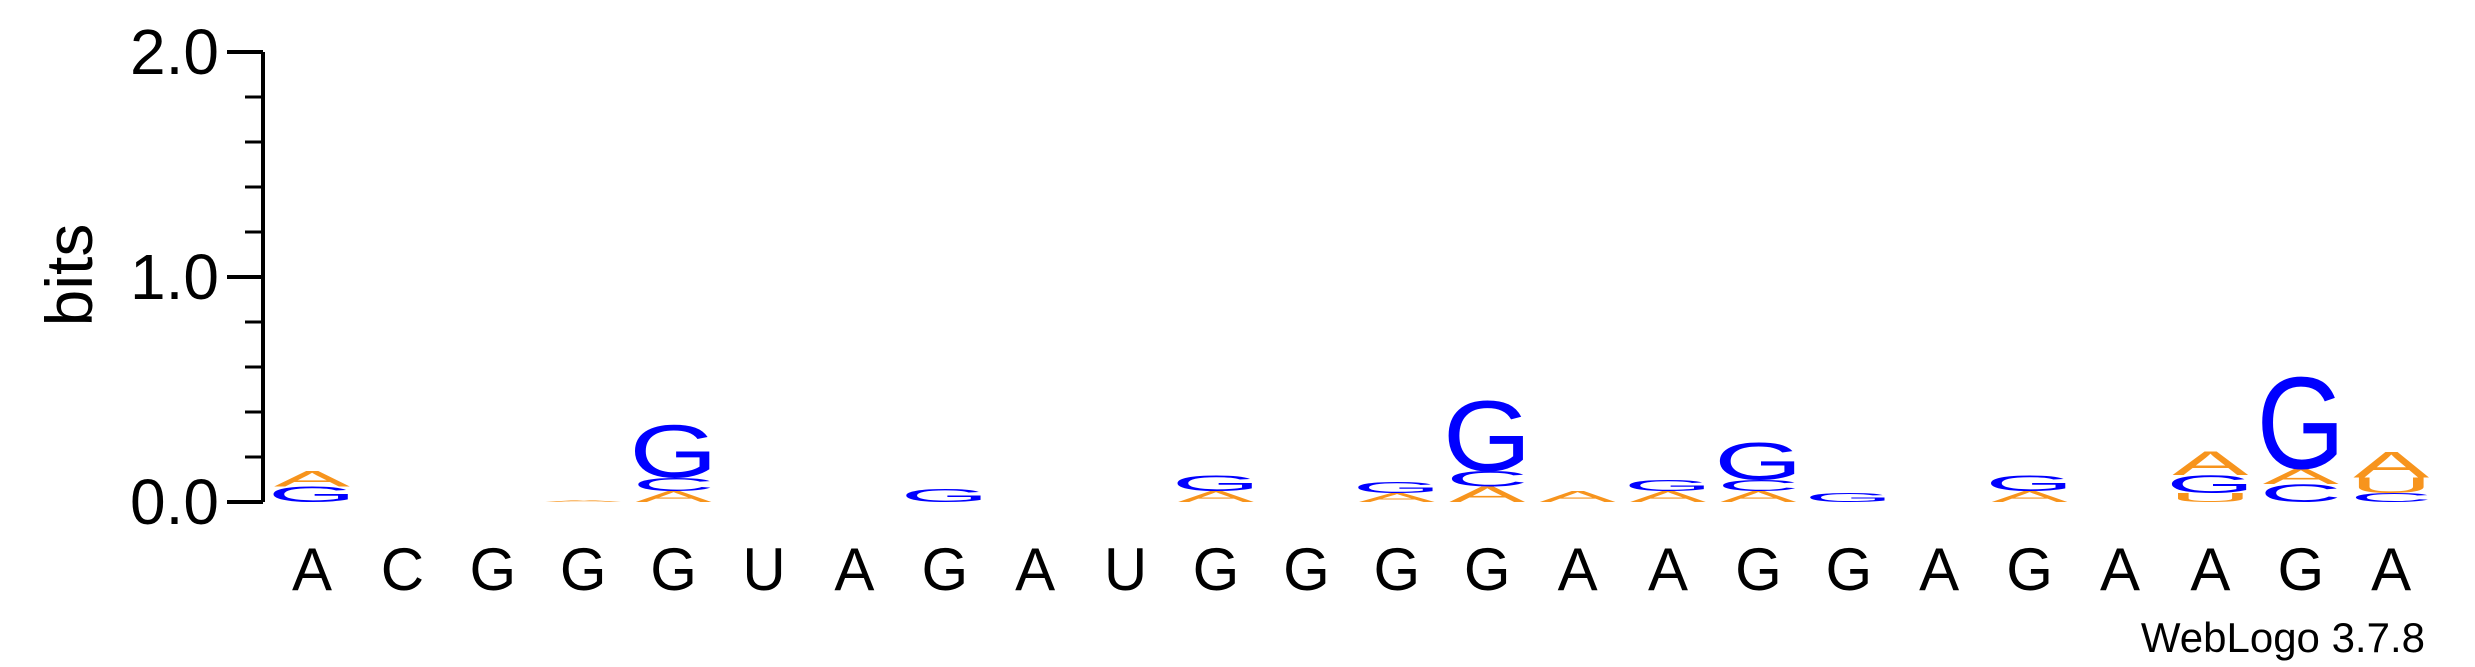 The image size is (2475, 667). What do you see at coordinates (174, 52) in the screenshot?
I see `y-tick-label: 2.0` at bounding box center [174, 52].